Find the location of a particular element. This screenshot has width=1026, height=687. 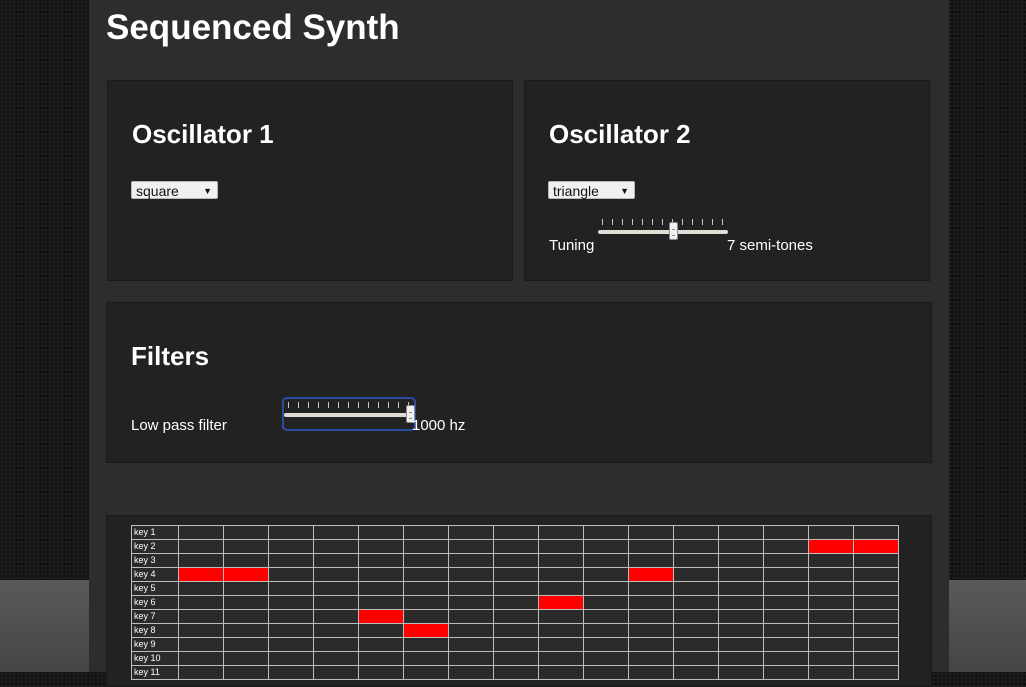

oscillator-2-waveform-select: triangle ▼ is located at coordinates (591, 190).